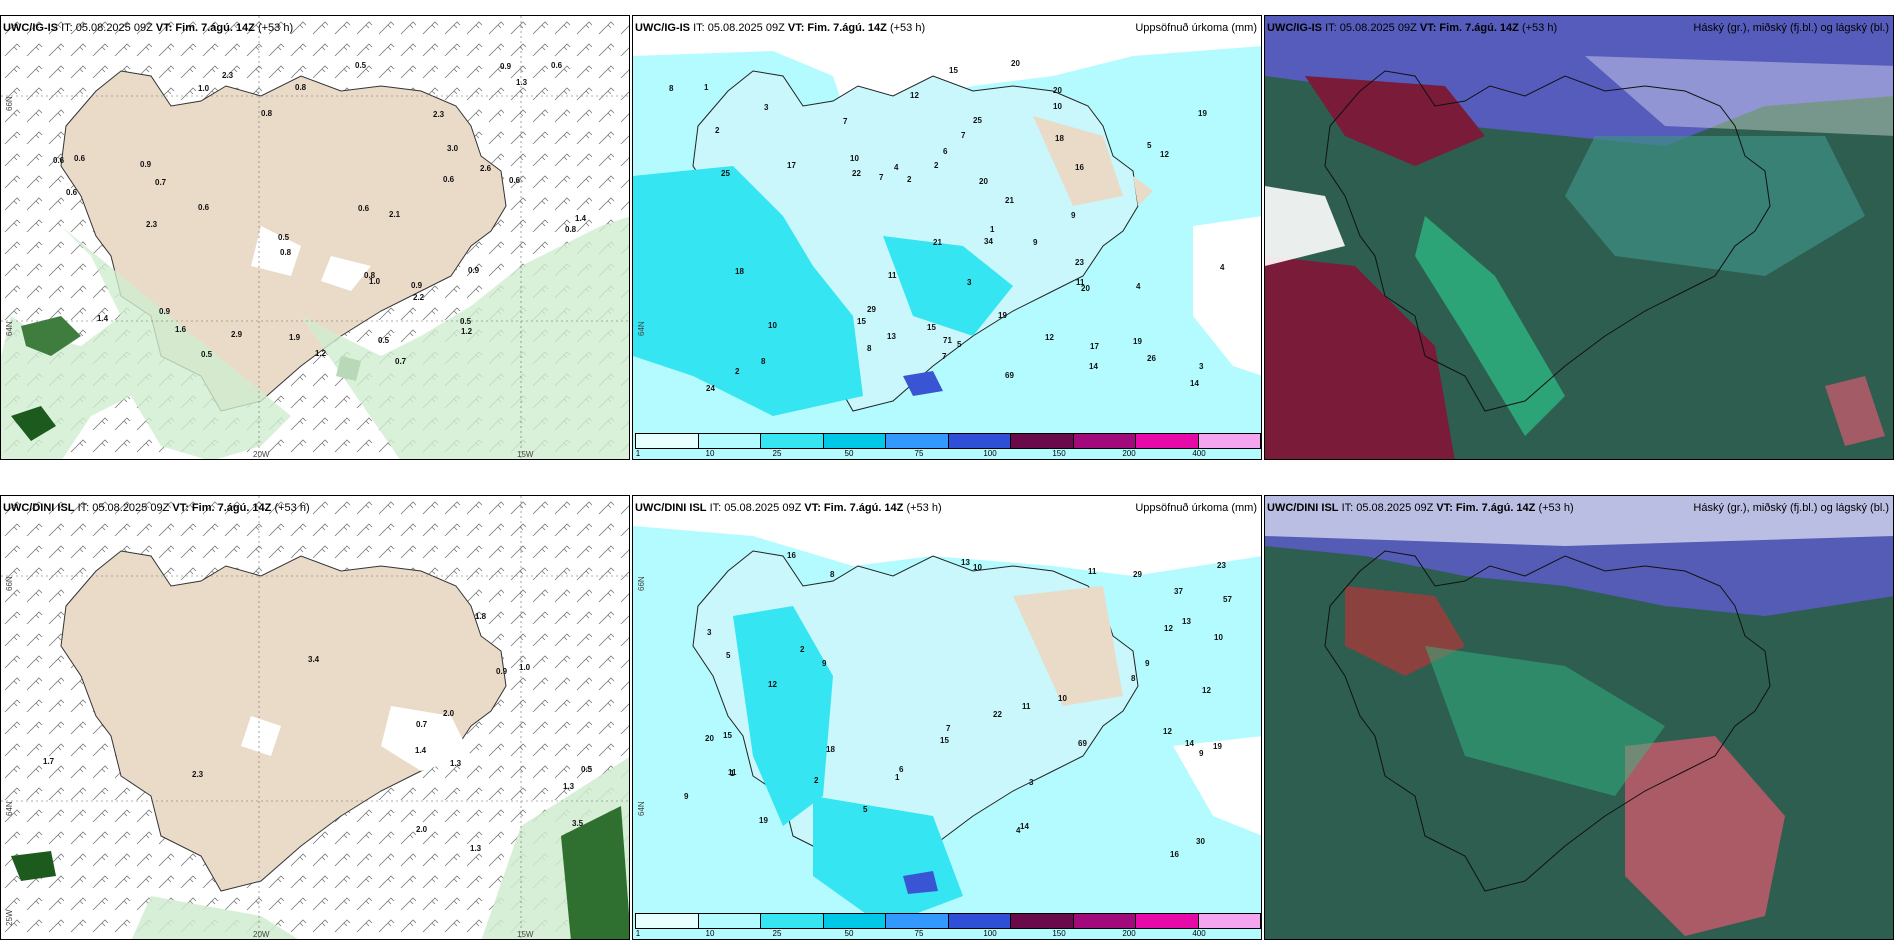 The height and width of the screenshot is (950, 1900). What do you see at coordinates (1059, 933) in the screenshot?
I see `colorbar-tick: 150` at bounding box center [1059, 933].